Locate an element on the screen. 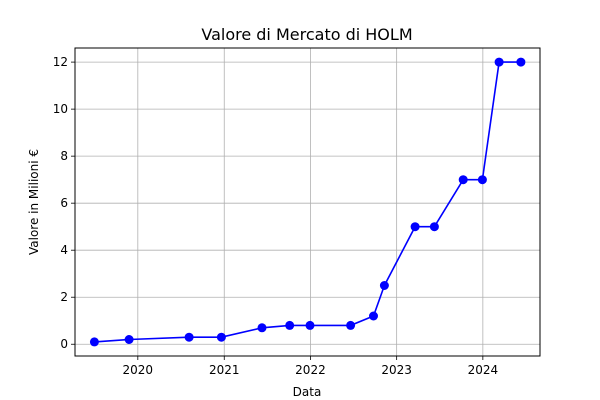 This screenshot has height=400, width=600. y-tick-label: 10 is located at coordinates (60, 109).